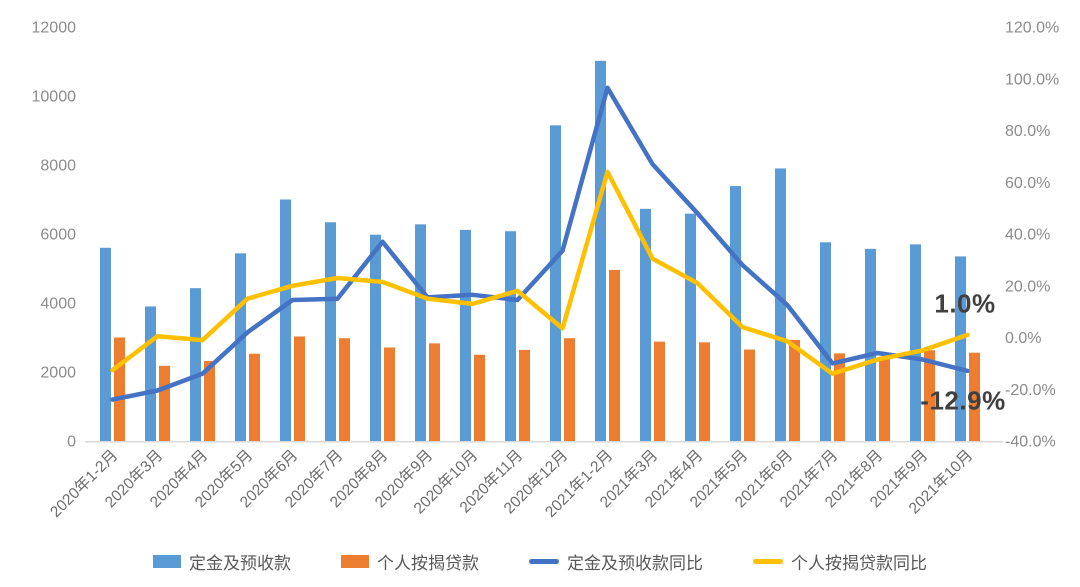 Image resolution: width=1080 pixels, height=587 pixels. I want to click on annotation-mortgage-yoy-last: 1.0%, so click(965, 303).